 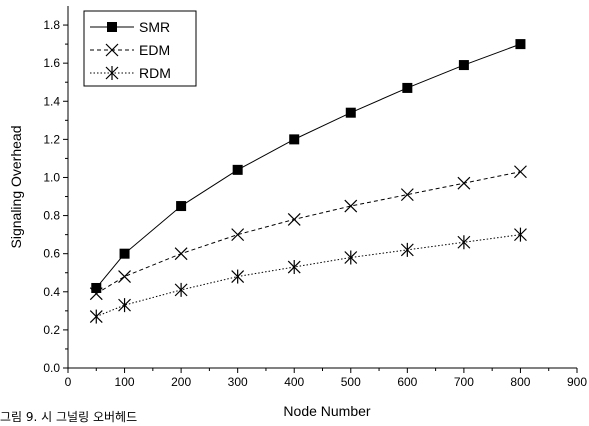 What do you see at coordinates (68, 382) in the screenshot?
I see `x-tick-label: 0` at bounding box center [68, 382].